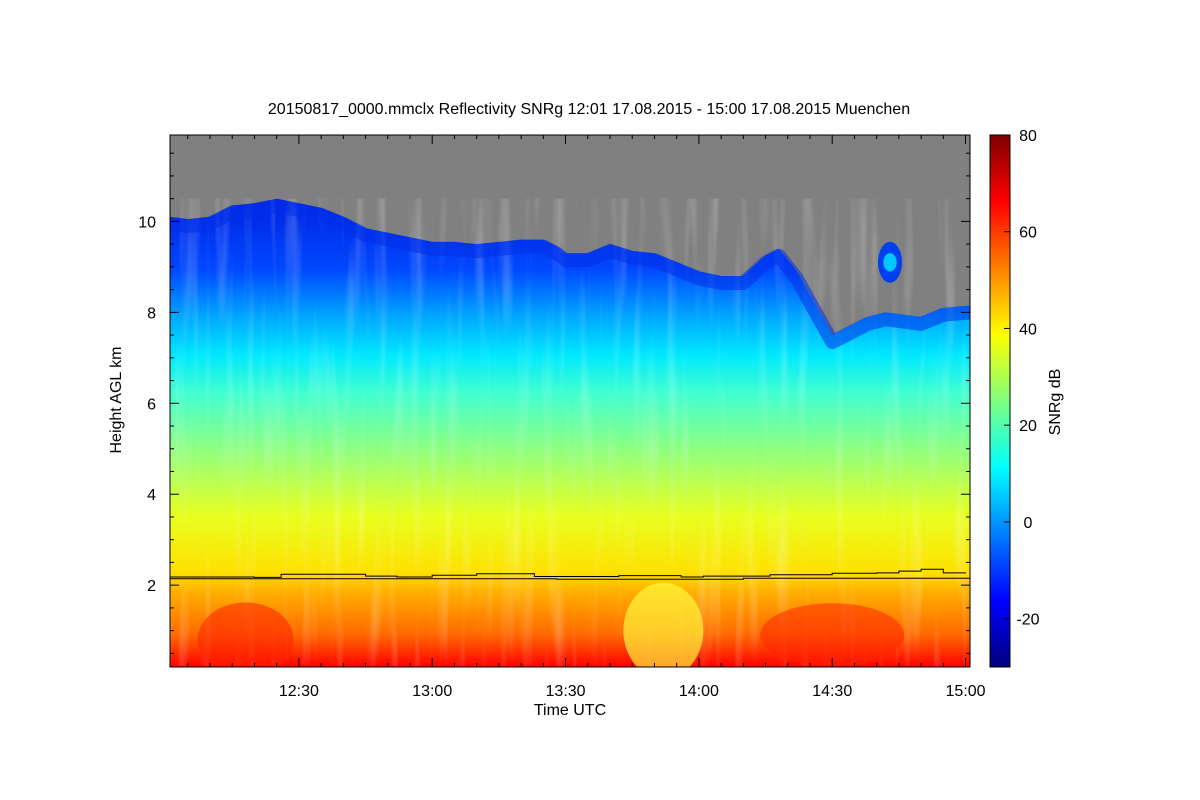 This screenshot has height=800, width=1200. Describe the element at coordinates (570, 578) in the screenshot. I see `boundary-layer-height-line-smooth` at that location.